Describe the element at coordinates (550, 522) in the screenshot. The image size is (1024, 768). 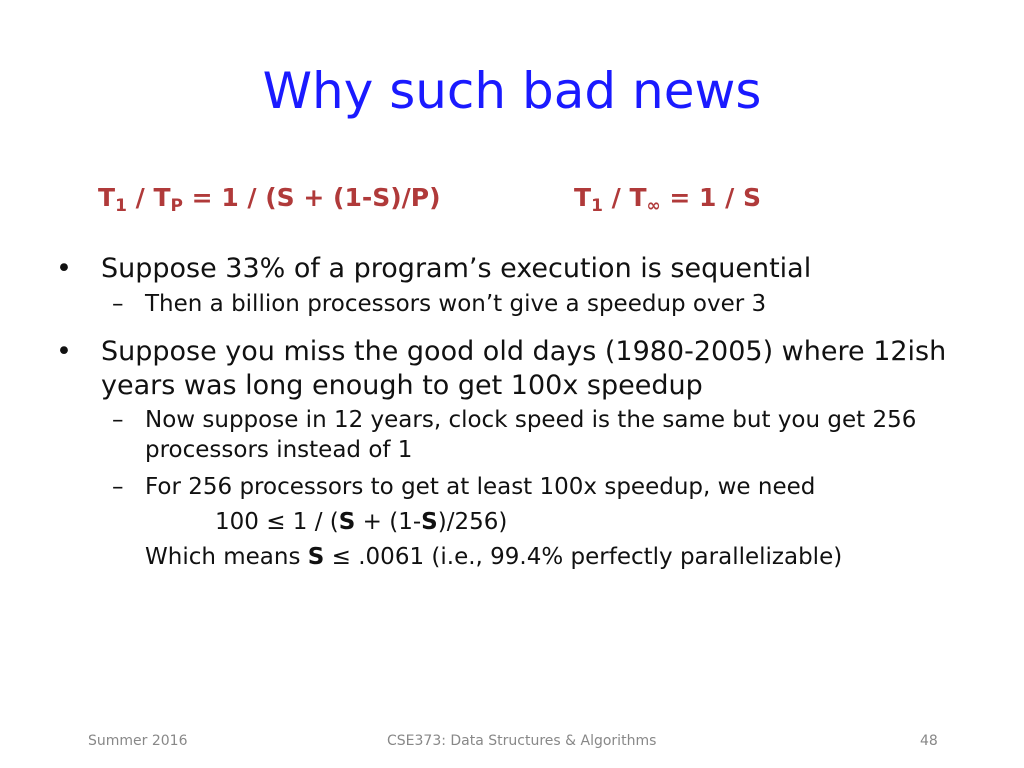
I see `inequality-equation: 100 ≤ 1 / (S + (1-S)/256)` at that location.